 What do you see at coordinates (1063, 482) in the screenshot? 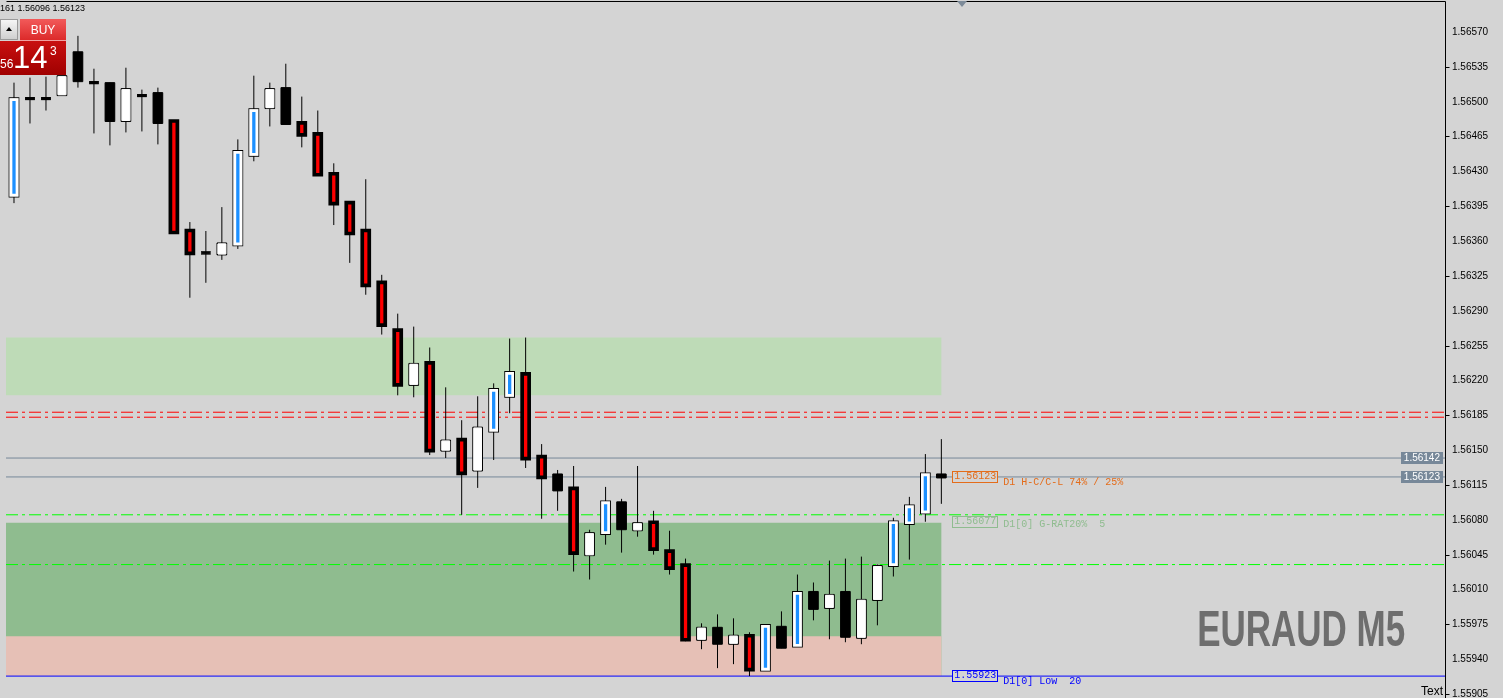
I see `annotation: D1 H-C/C-L 74% / 25%` at bounding box center [1063, 482].